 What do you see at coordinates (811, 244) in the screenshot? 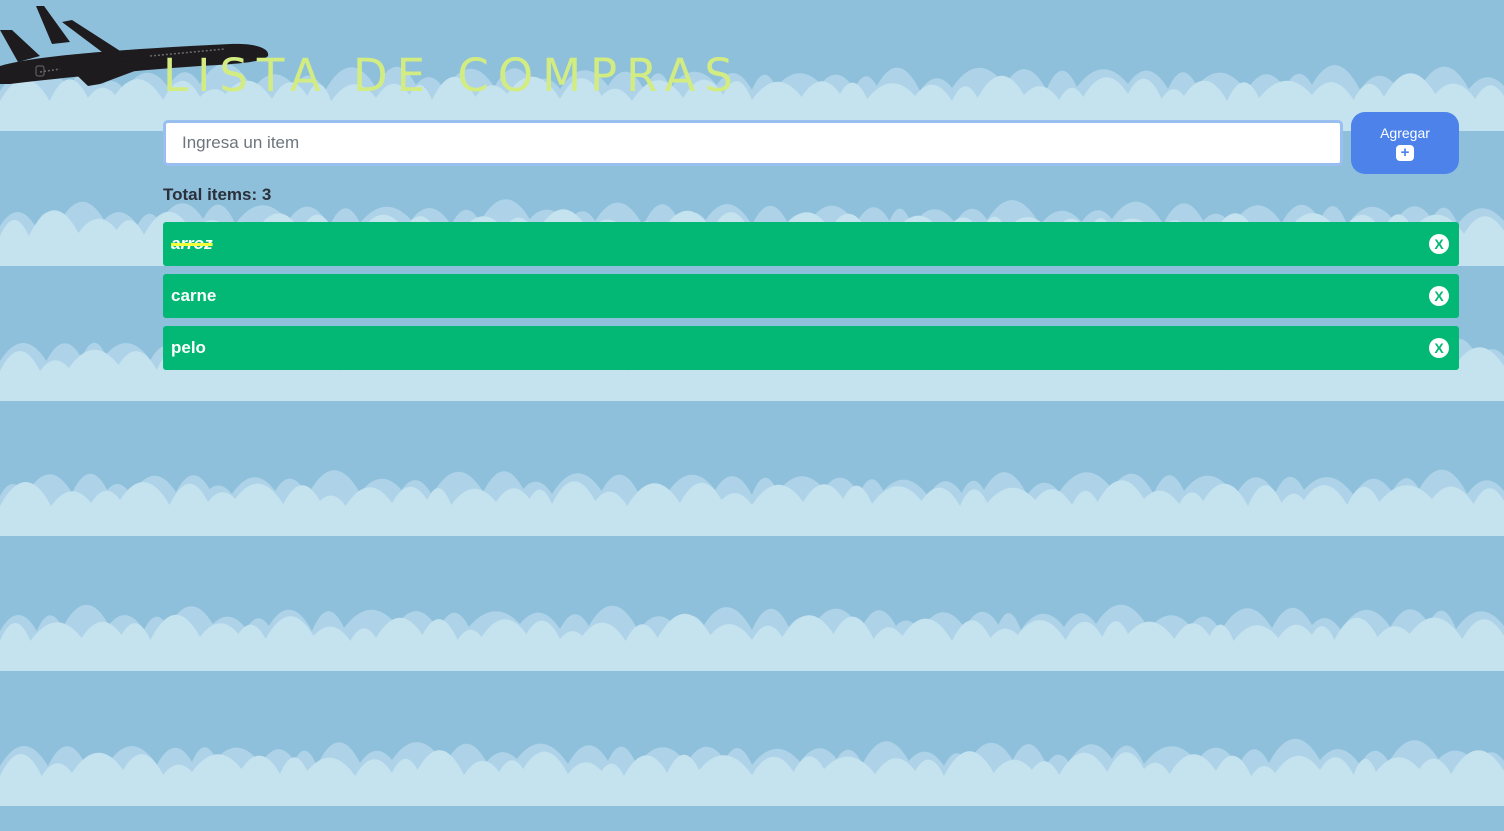
I see `list-item: arroz X` at bounding box center [811, 244].